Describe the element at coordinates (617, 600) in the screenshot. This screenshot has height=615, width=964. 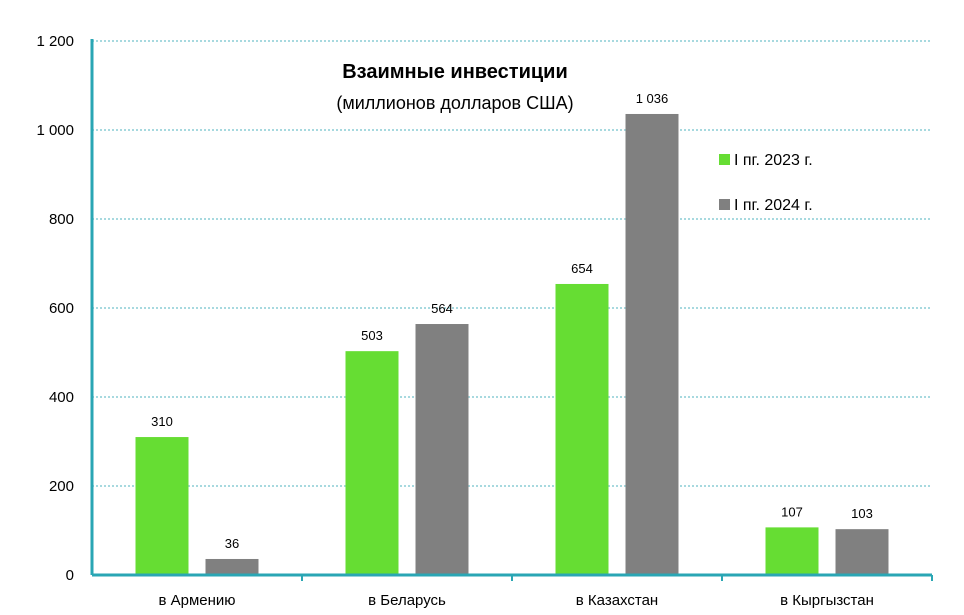
I see `x-tick-label: в Казахстан` at that location.